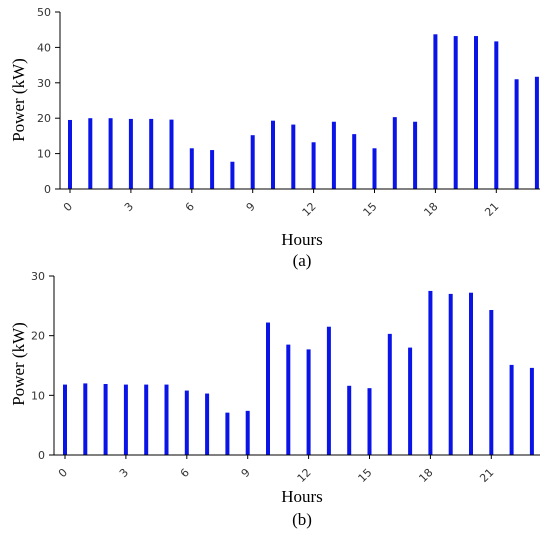 This screenshot has height=540, width=550. Describe the element at coordinates (38, 336) in the screenshot. I see `y-tick-label-b-20: 20` at that location.